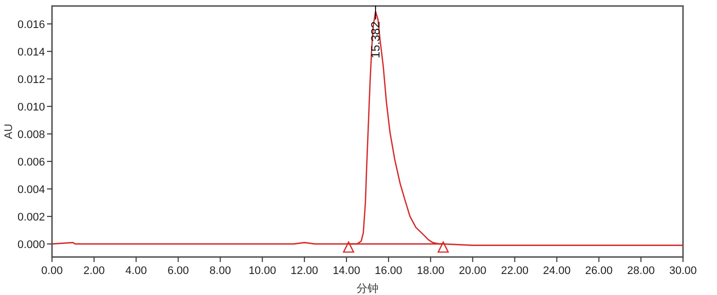 Image resolution: width=717 pixels, height=295 pixels. I want to click on x-tick-label: 18.00, so click(430, 271).